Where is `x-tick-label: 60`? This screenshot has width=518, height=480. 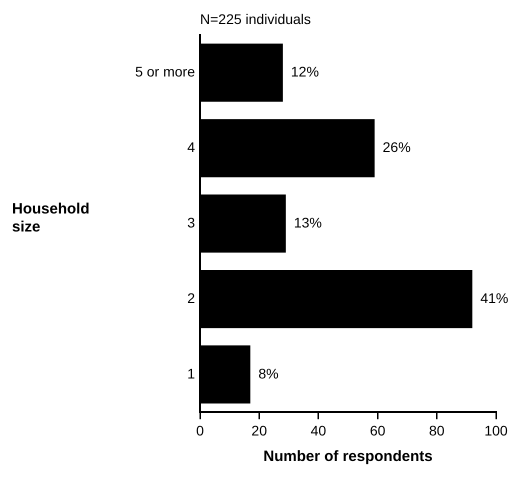
x-tick-label: 60 is located at coordinates (378, 430).